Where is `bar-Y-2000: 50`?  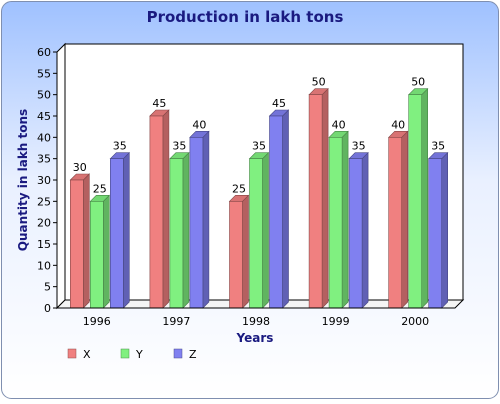 bar-Y-2000: 50 is located at coordinates (418, 192).